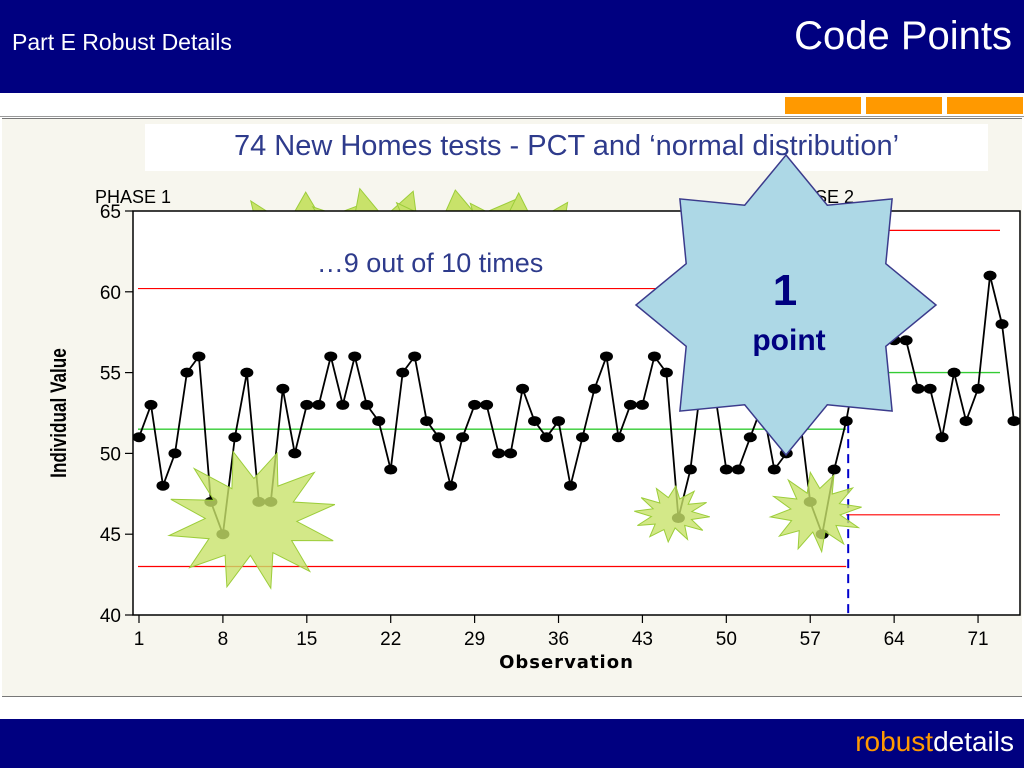 The height and width of the screenshot is (768, 1024). I want to click on eight-point-star, so click(786, 305).